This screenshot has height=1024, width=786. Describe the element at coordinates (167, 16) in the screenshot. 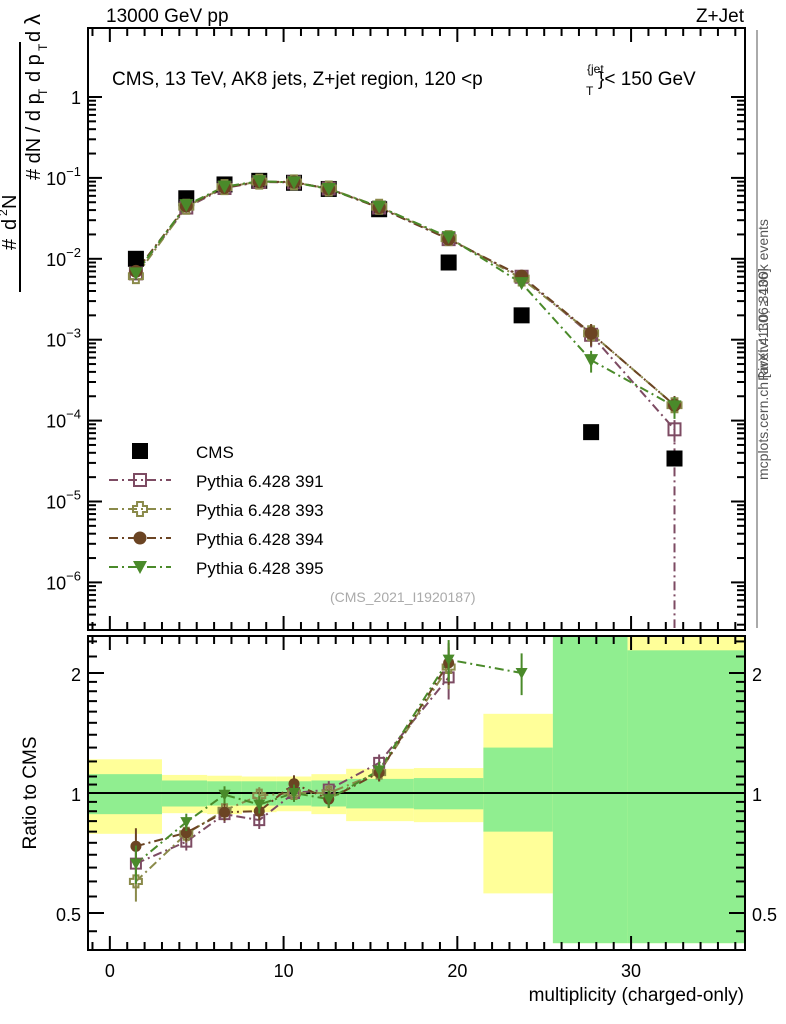

I see `header-left: 13000 GeV pp` at that location.